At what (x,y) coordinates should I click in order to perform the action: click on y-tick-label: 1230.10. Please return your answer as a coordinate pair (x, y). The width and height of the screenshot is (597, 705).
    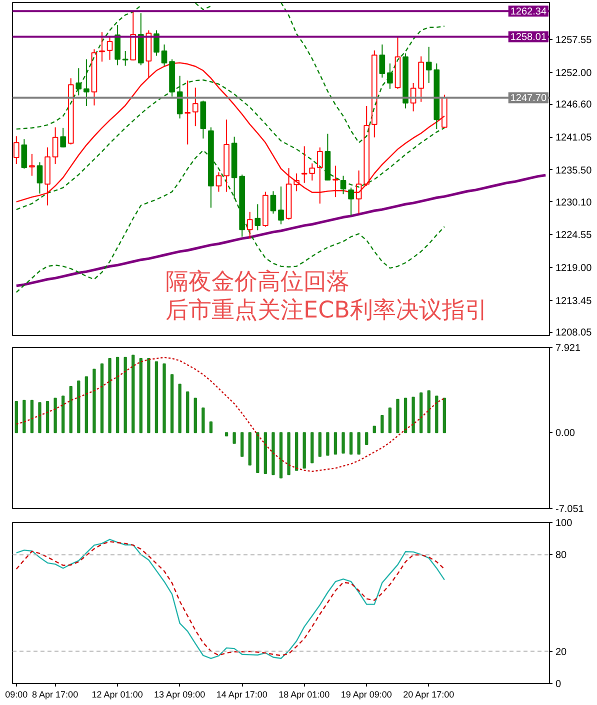
    Looking at the image, I should click on (574, 202).